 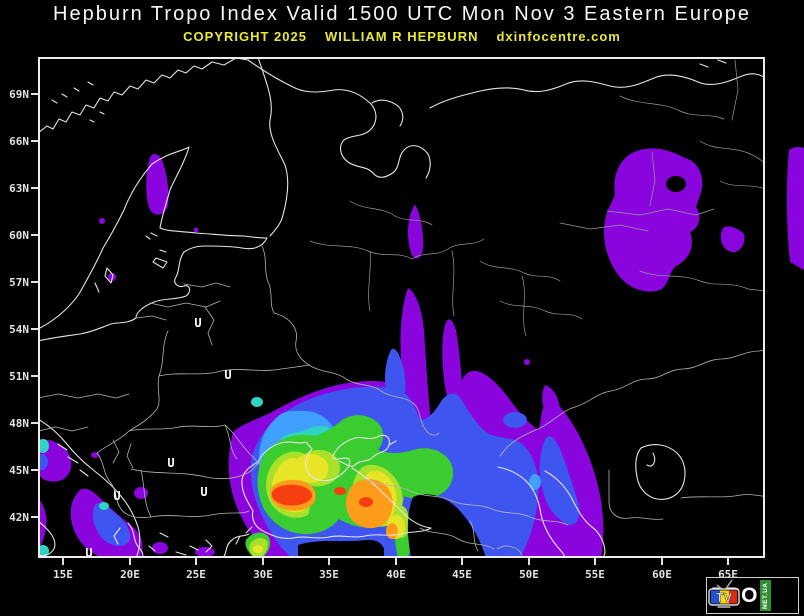 What do you see at coordinates (795, 208) in the screenshot?
I see `tropo-region-offframe` at bounding box center [795, 208].